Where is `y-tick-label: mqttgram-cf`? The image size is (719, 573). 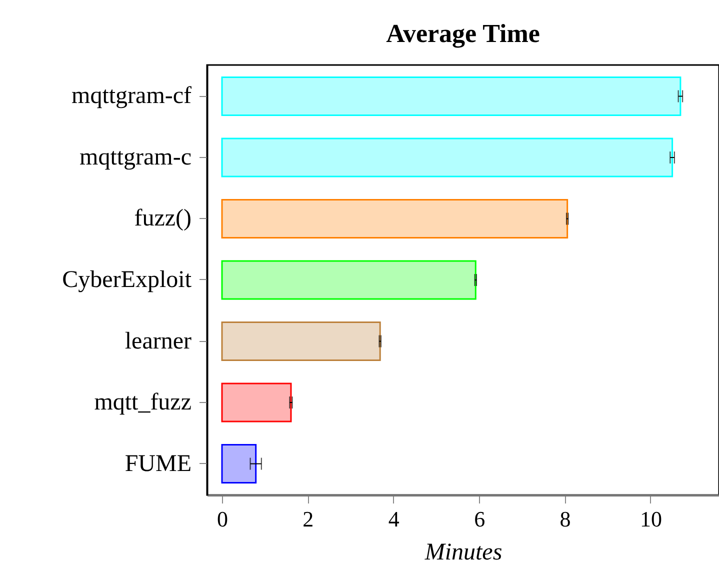 y-tick-label: mqttgram-cf is located at coordinates (132, 96).